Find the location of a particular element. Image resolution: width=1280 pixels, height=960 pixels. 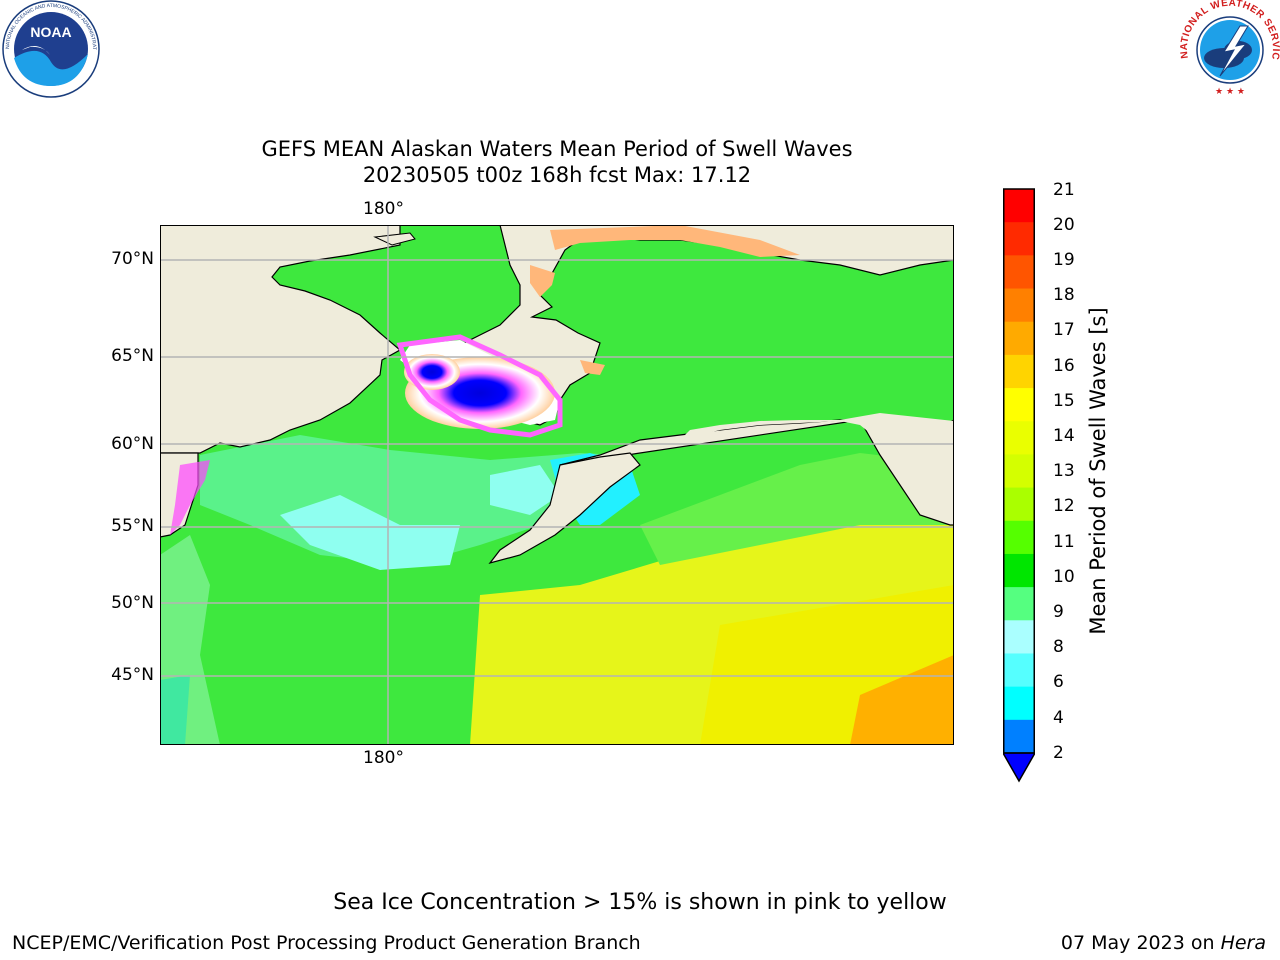

cb-tick-14: 14 is located at coordinates (1064, 436).